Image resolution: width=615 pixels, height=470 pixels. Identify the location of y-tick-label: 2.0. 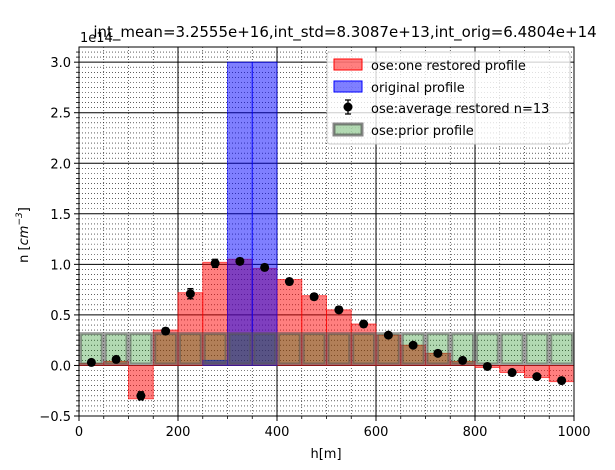
(60, 164).